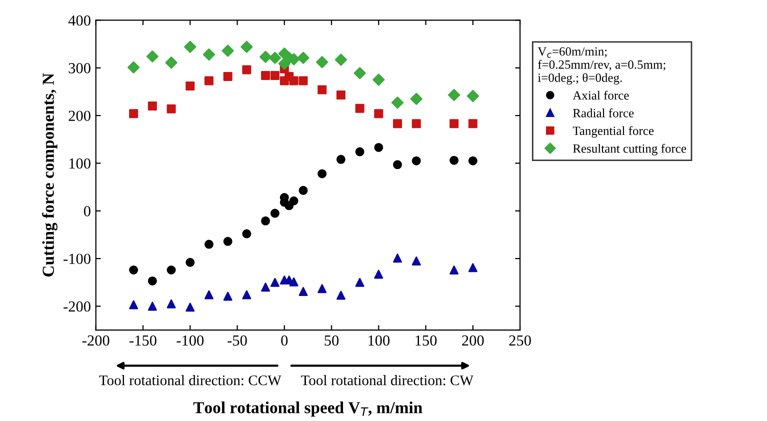 The image size is (767, 421). What do you see at coordinates (77, 306) in the screenshot?
I see `y-tick-label: -200` at bounding box center [77, 306].